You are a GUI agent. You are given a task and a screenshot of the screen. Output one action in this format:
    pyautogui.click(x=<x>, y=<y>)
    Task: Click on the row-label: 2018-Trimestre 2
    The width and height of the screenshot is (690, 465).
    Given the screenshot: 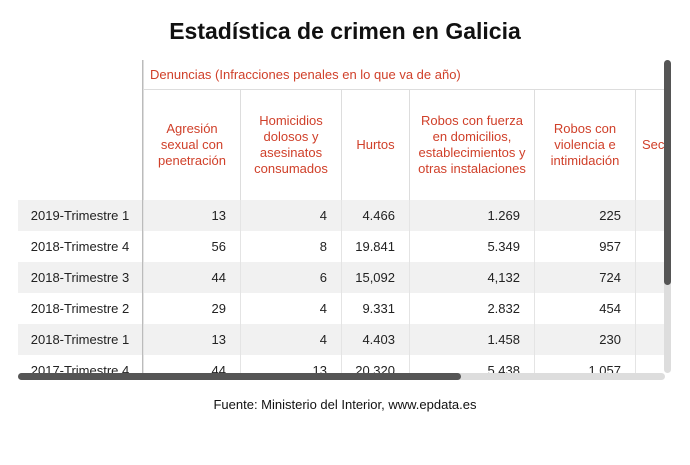 What is the action you would take?
    pyautogui.click(x=80, y=308)
    